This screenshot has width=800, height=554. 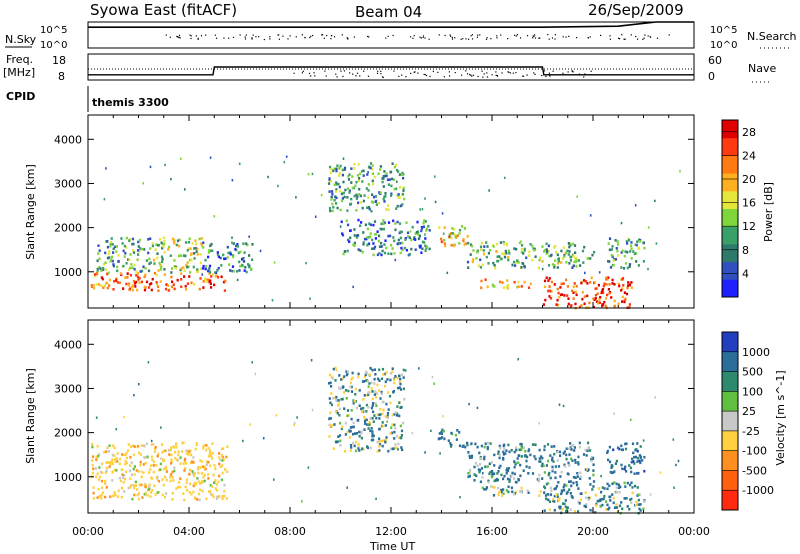 I want to click on velocity-colorbar-tick-label: -25, so click(x=751, y=431).